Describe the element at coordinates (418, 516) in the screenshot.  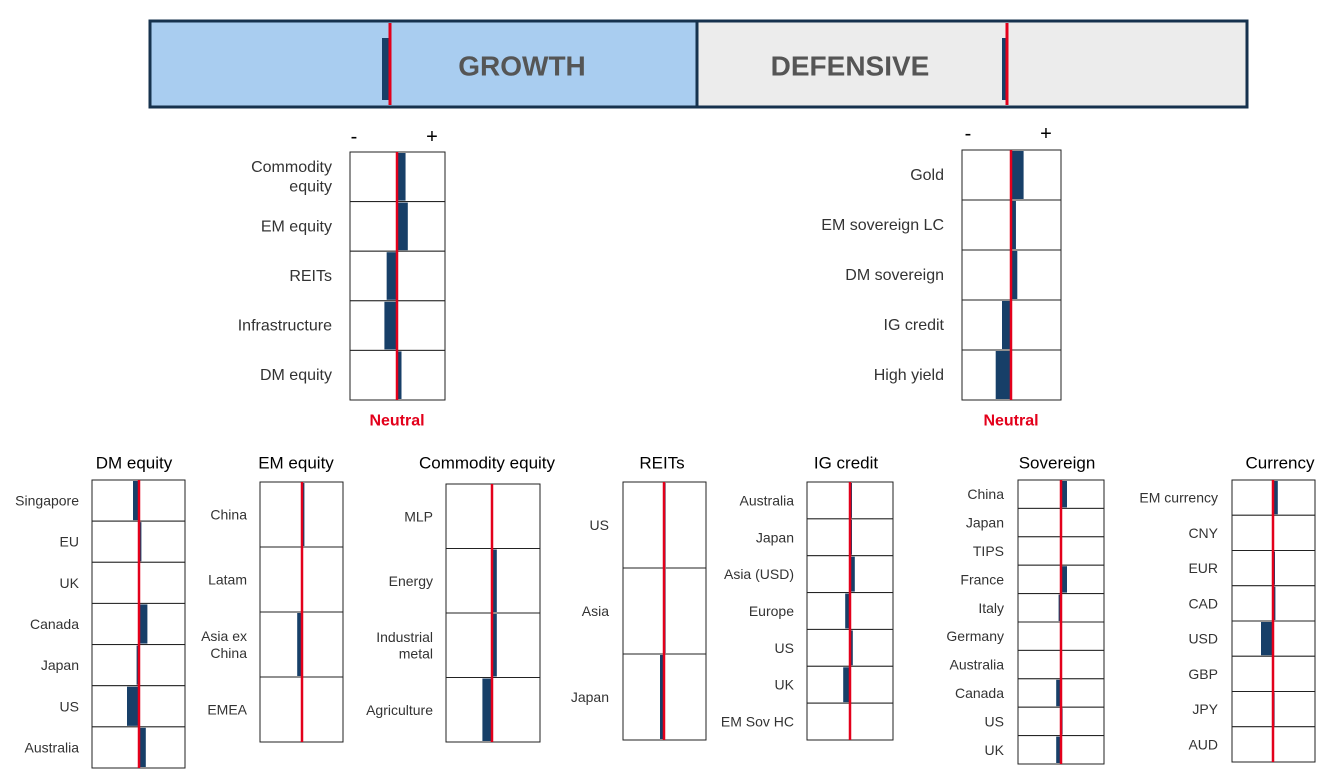
I see `commodity-equity-label-mlp: MLP` at that location.